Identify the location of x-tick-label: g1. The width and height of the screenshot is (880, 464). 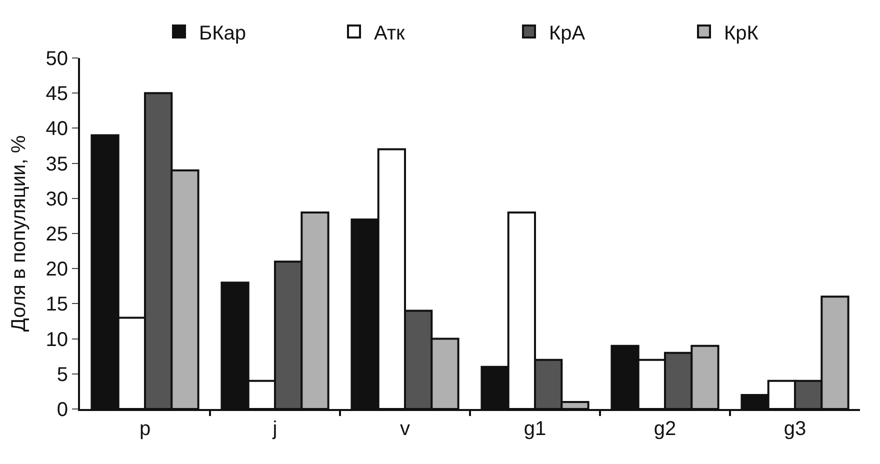
(535, 429).